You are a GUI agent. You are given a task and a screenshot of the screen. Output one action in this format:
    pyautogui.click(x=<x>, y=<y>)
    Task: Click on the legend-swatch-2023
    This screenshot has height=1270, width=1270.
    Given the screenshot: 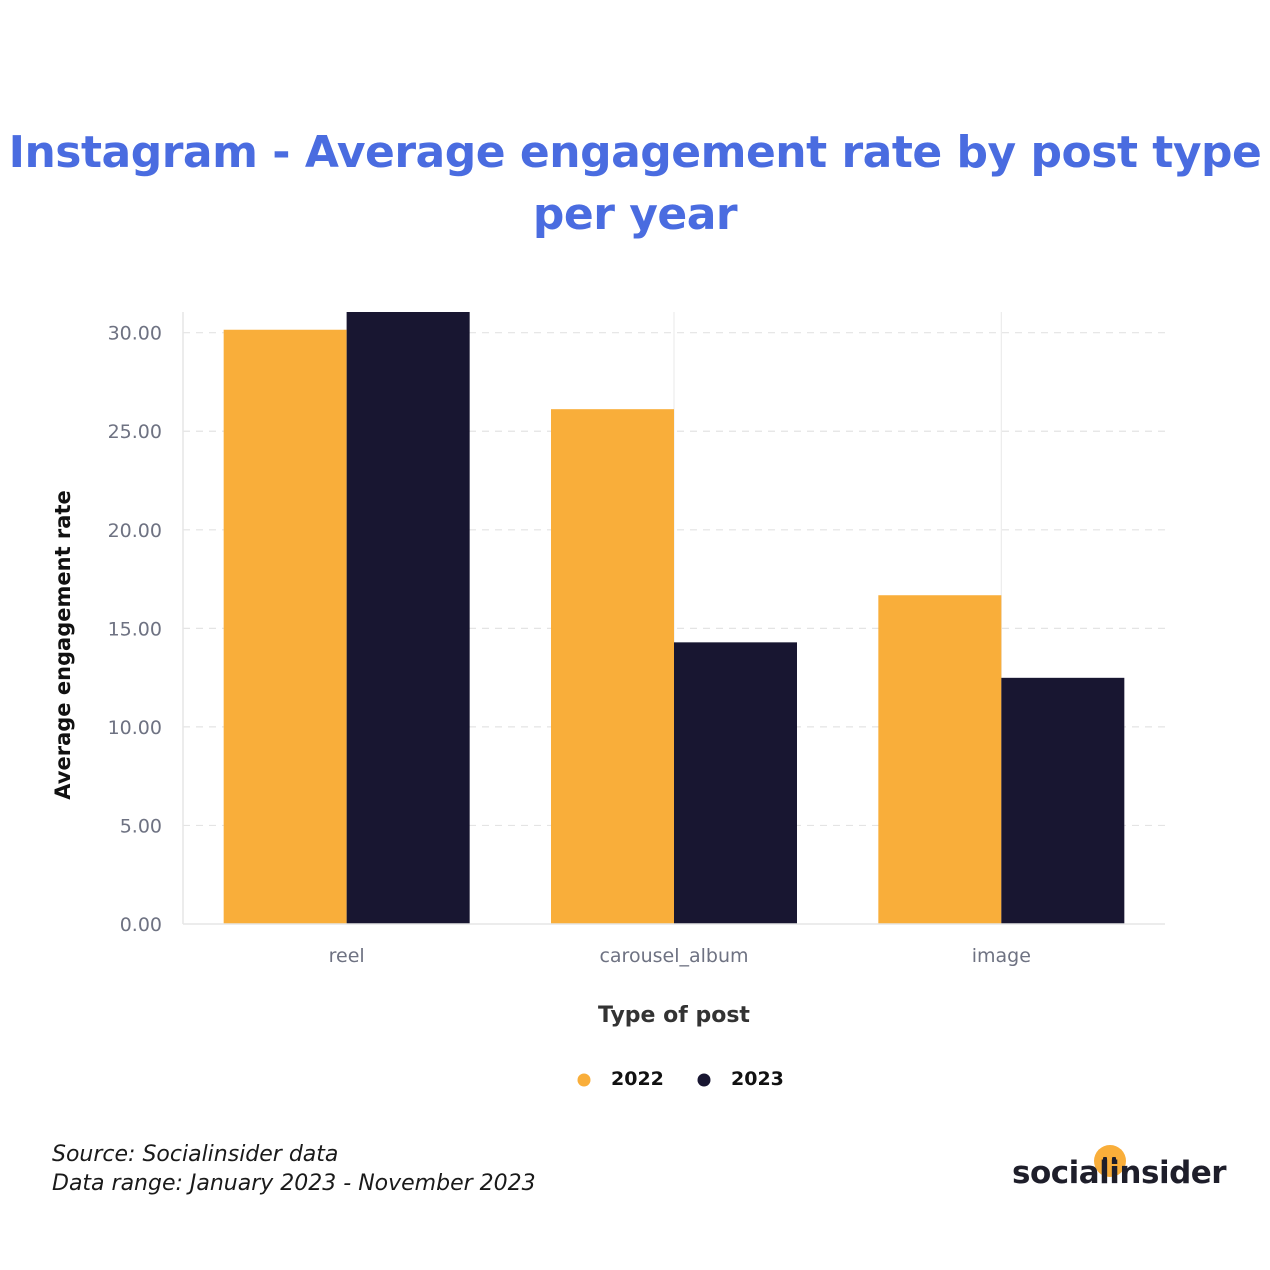 What is the action you would take?
    pyautogui.click(x=704, y=1080)
    